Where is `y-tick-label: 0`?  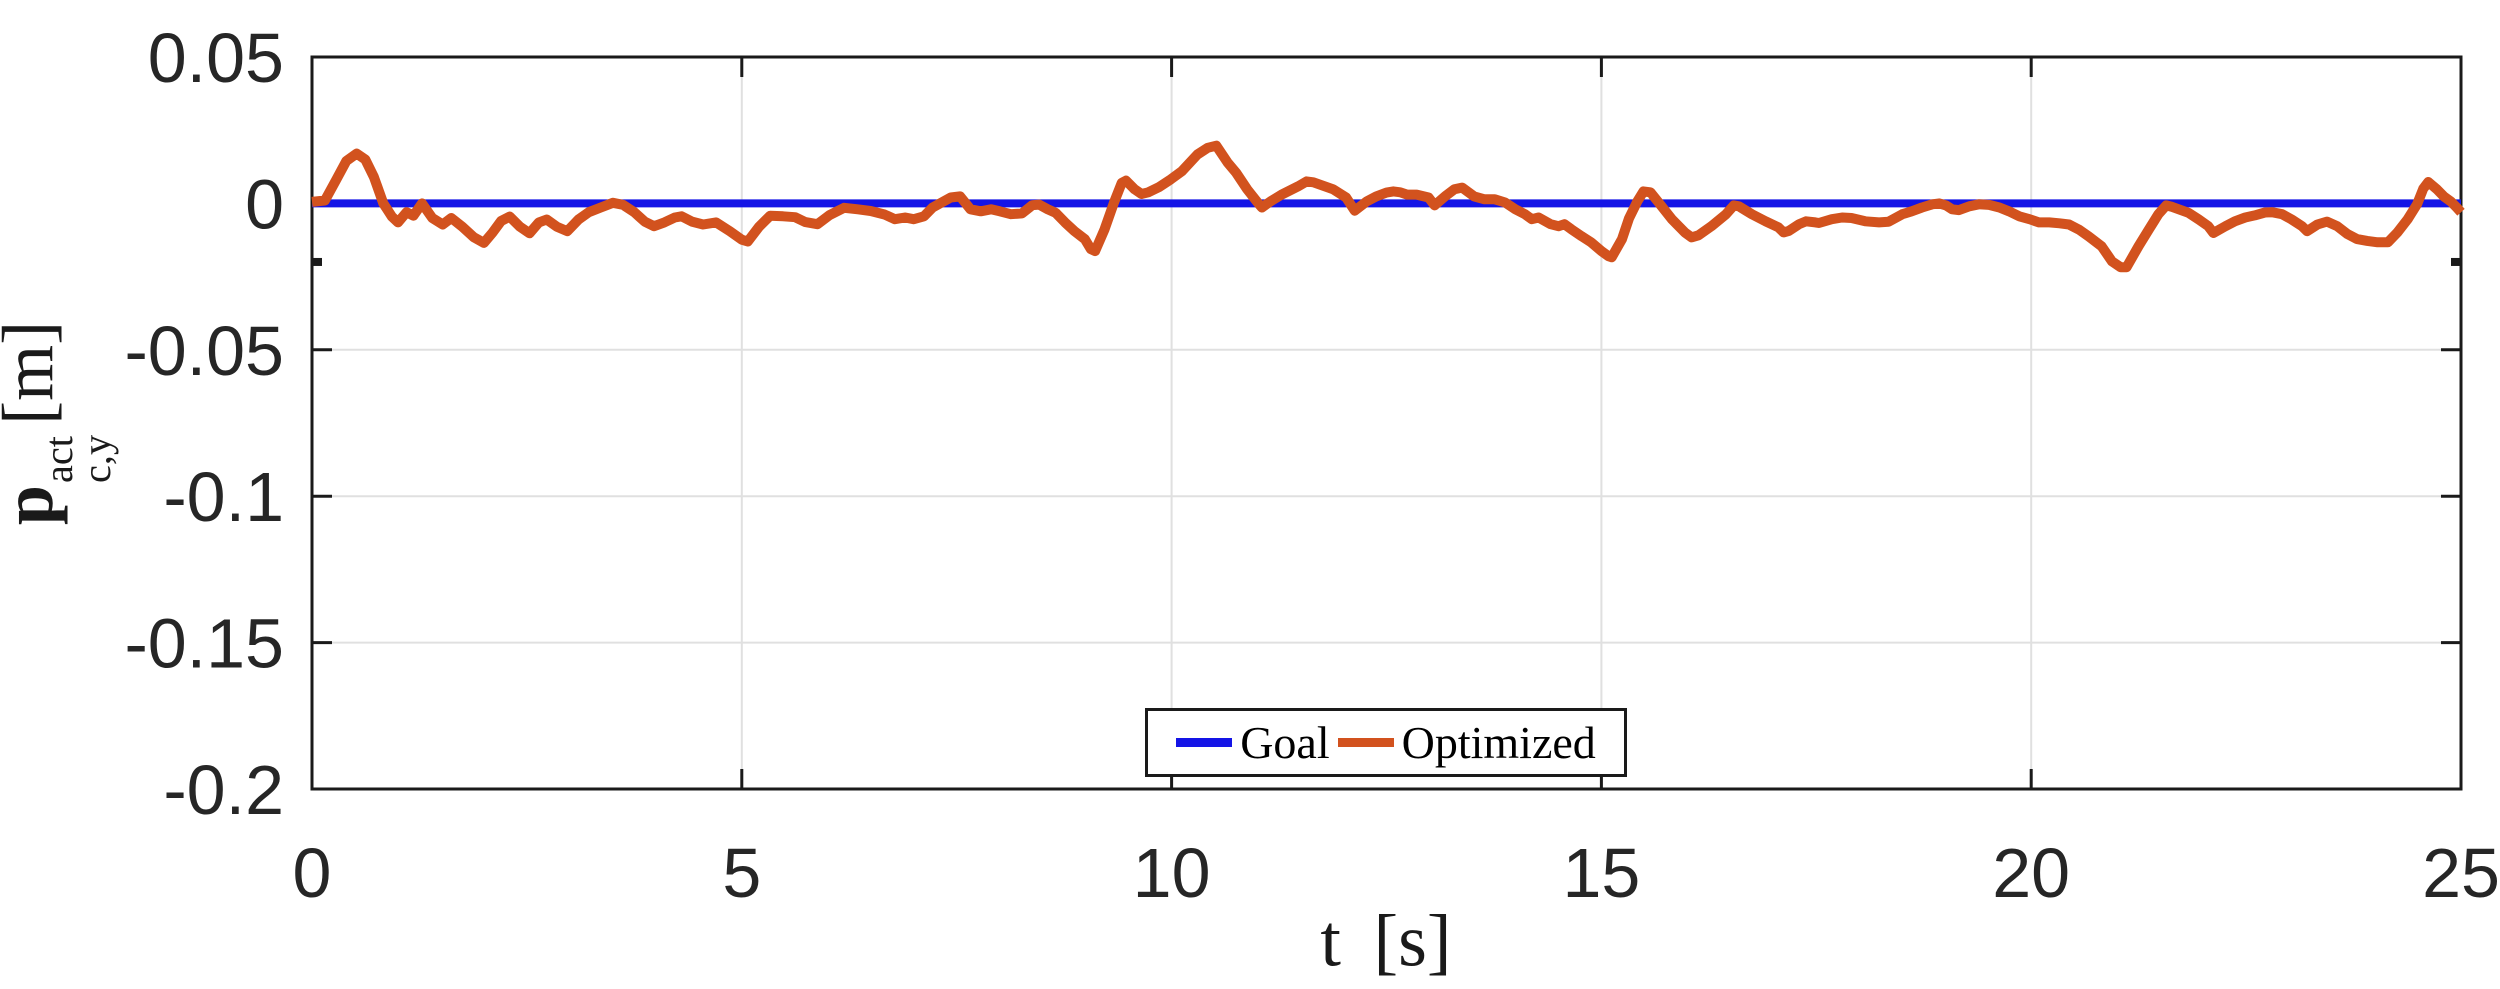
y-tick-label: 0 is located at coordinates (264, 204).